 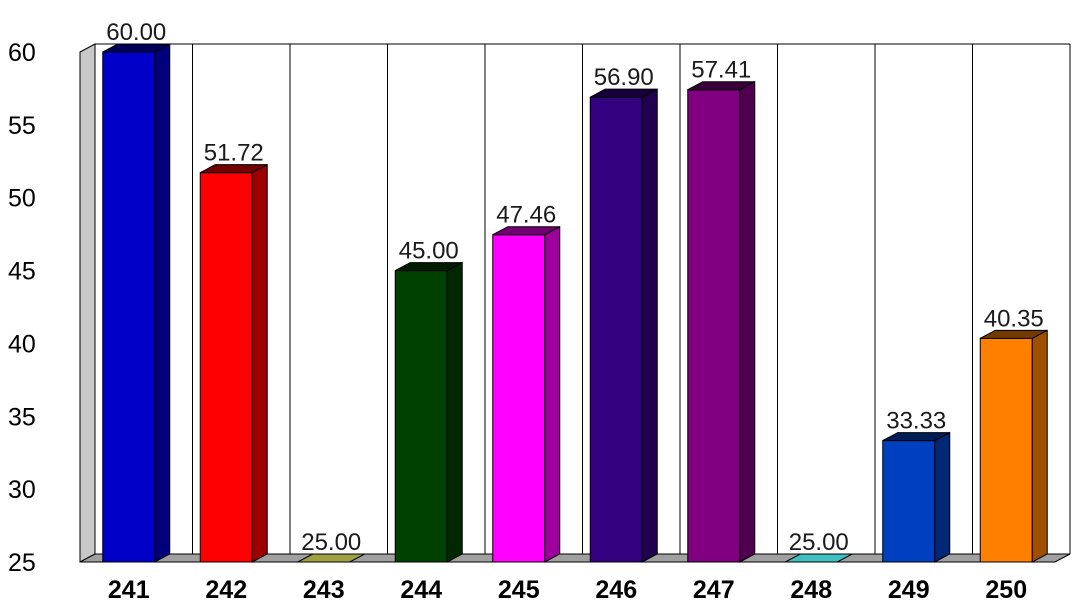 What do you see at coordinates (624, 77) in the screenshot?
I see `data-label: 56.90` at bounding box center [624, 77].